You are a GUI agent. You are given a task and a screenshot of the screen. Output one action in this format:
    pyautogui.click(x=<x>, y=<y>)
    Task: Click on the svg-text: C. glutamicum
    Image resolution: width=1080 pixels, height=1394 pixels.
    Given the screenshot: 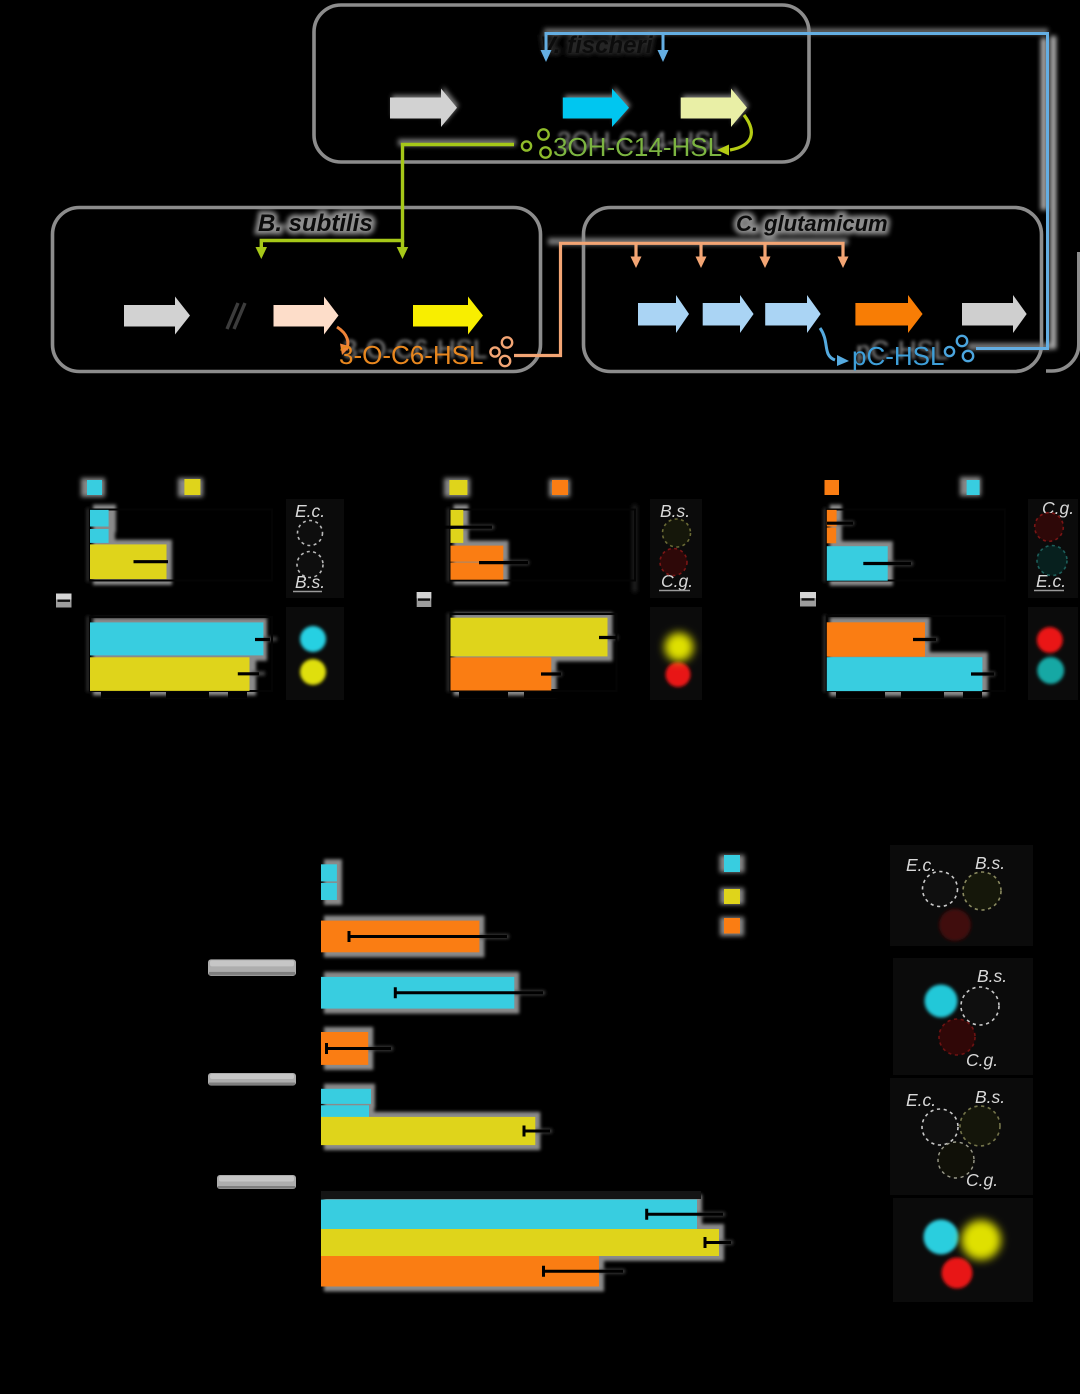 What is the action you would take?
    pyautogui.click(x=812, y=223)
    